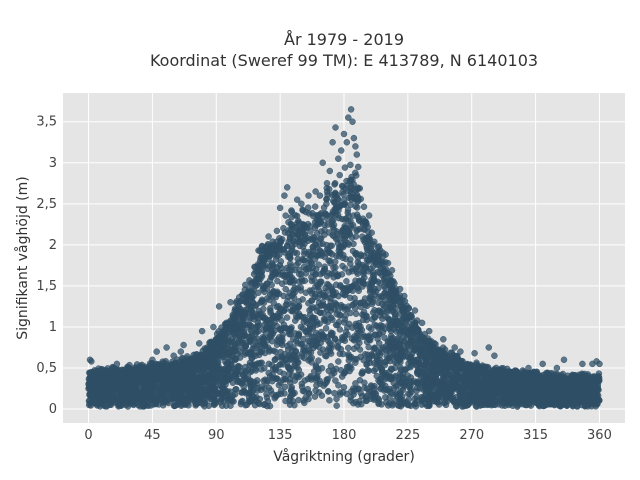 Image resolution: width=640 pixels, height=480 pixels. What do you see at coordinates (344, 39) in the screenshot?
I see `chart-title-line1: År 1979 - 2019` at bounding box center [344, 39].